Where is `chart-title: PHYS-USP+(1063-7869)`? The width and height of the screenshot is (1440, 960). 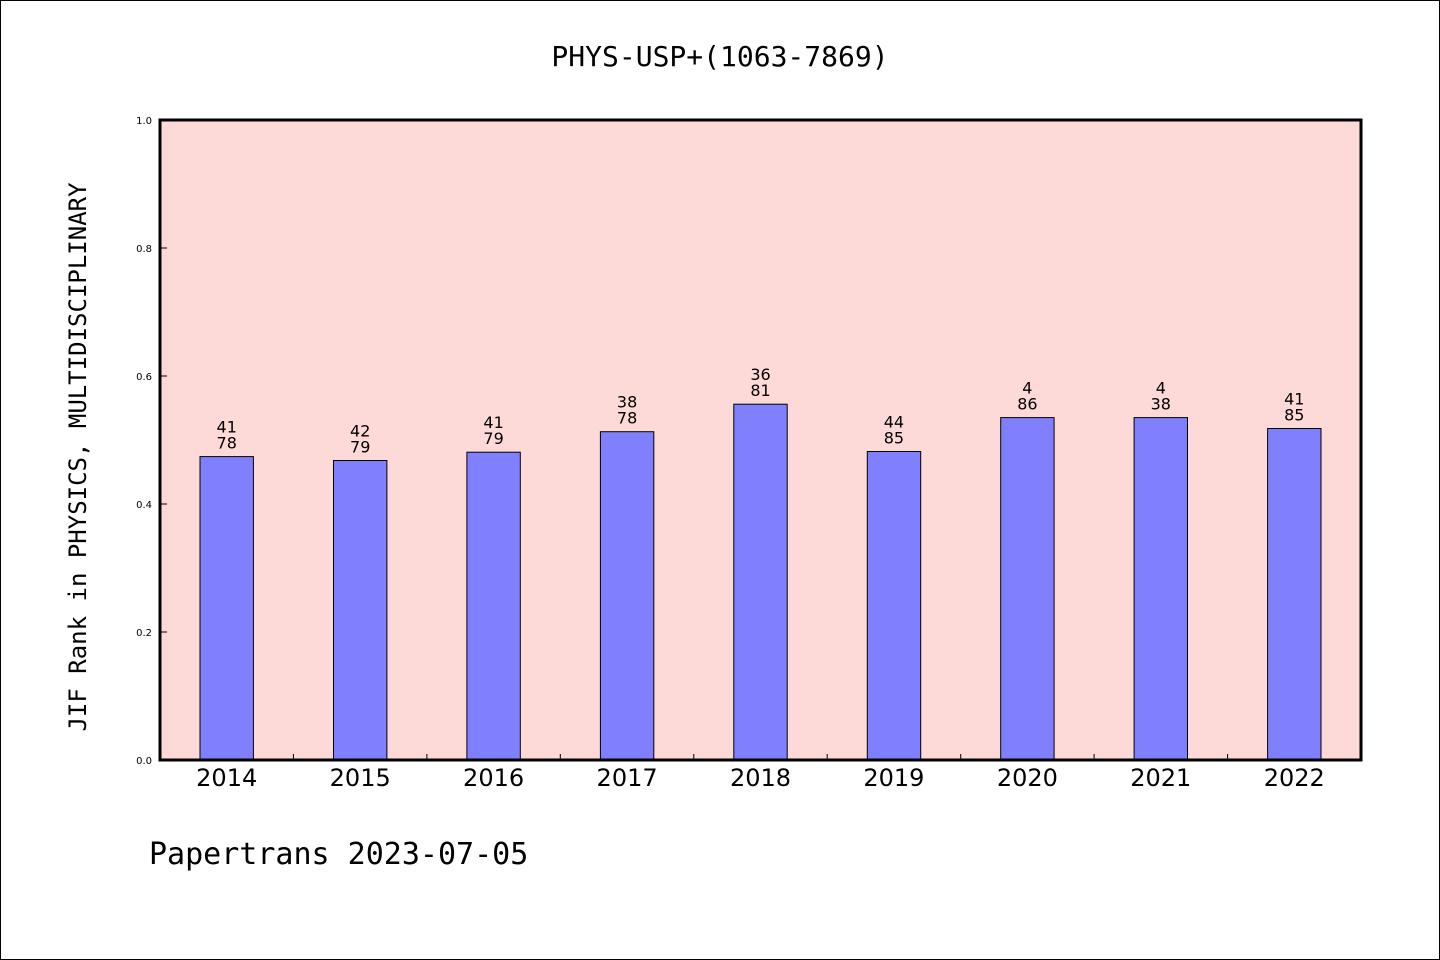 chart-title: PHYS-USP+(1063-7869) is located at coordinates (719, 56).